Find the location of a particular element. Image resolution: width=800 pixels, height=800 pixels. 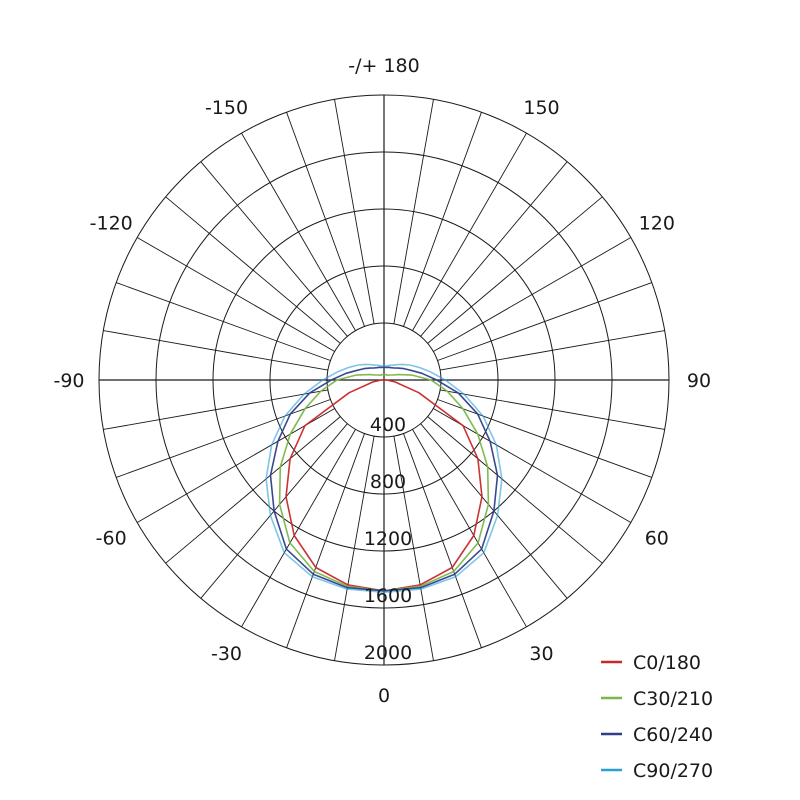

angle-tick-label: -60 is located at coordinates (111, 539).